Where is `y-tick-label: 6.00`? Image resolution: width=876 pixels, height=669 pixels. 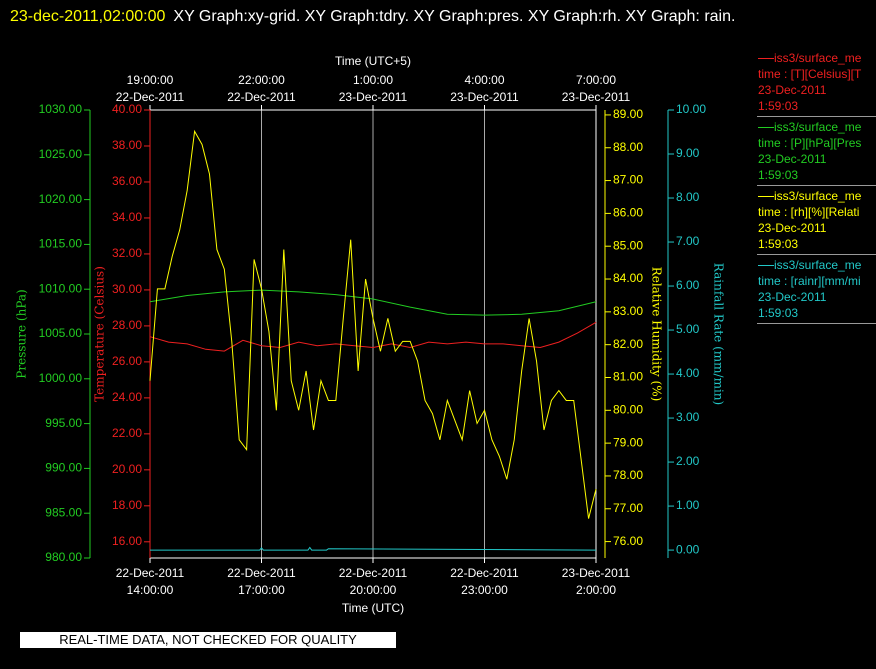
y-tick-label: 6.00 is located at coordinates (688, 285).